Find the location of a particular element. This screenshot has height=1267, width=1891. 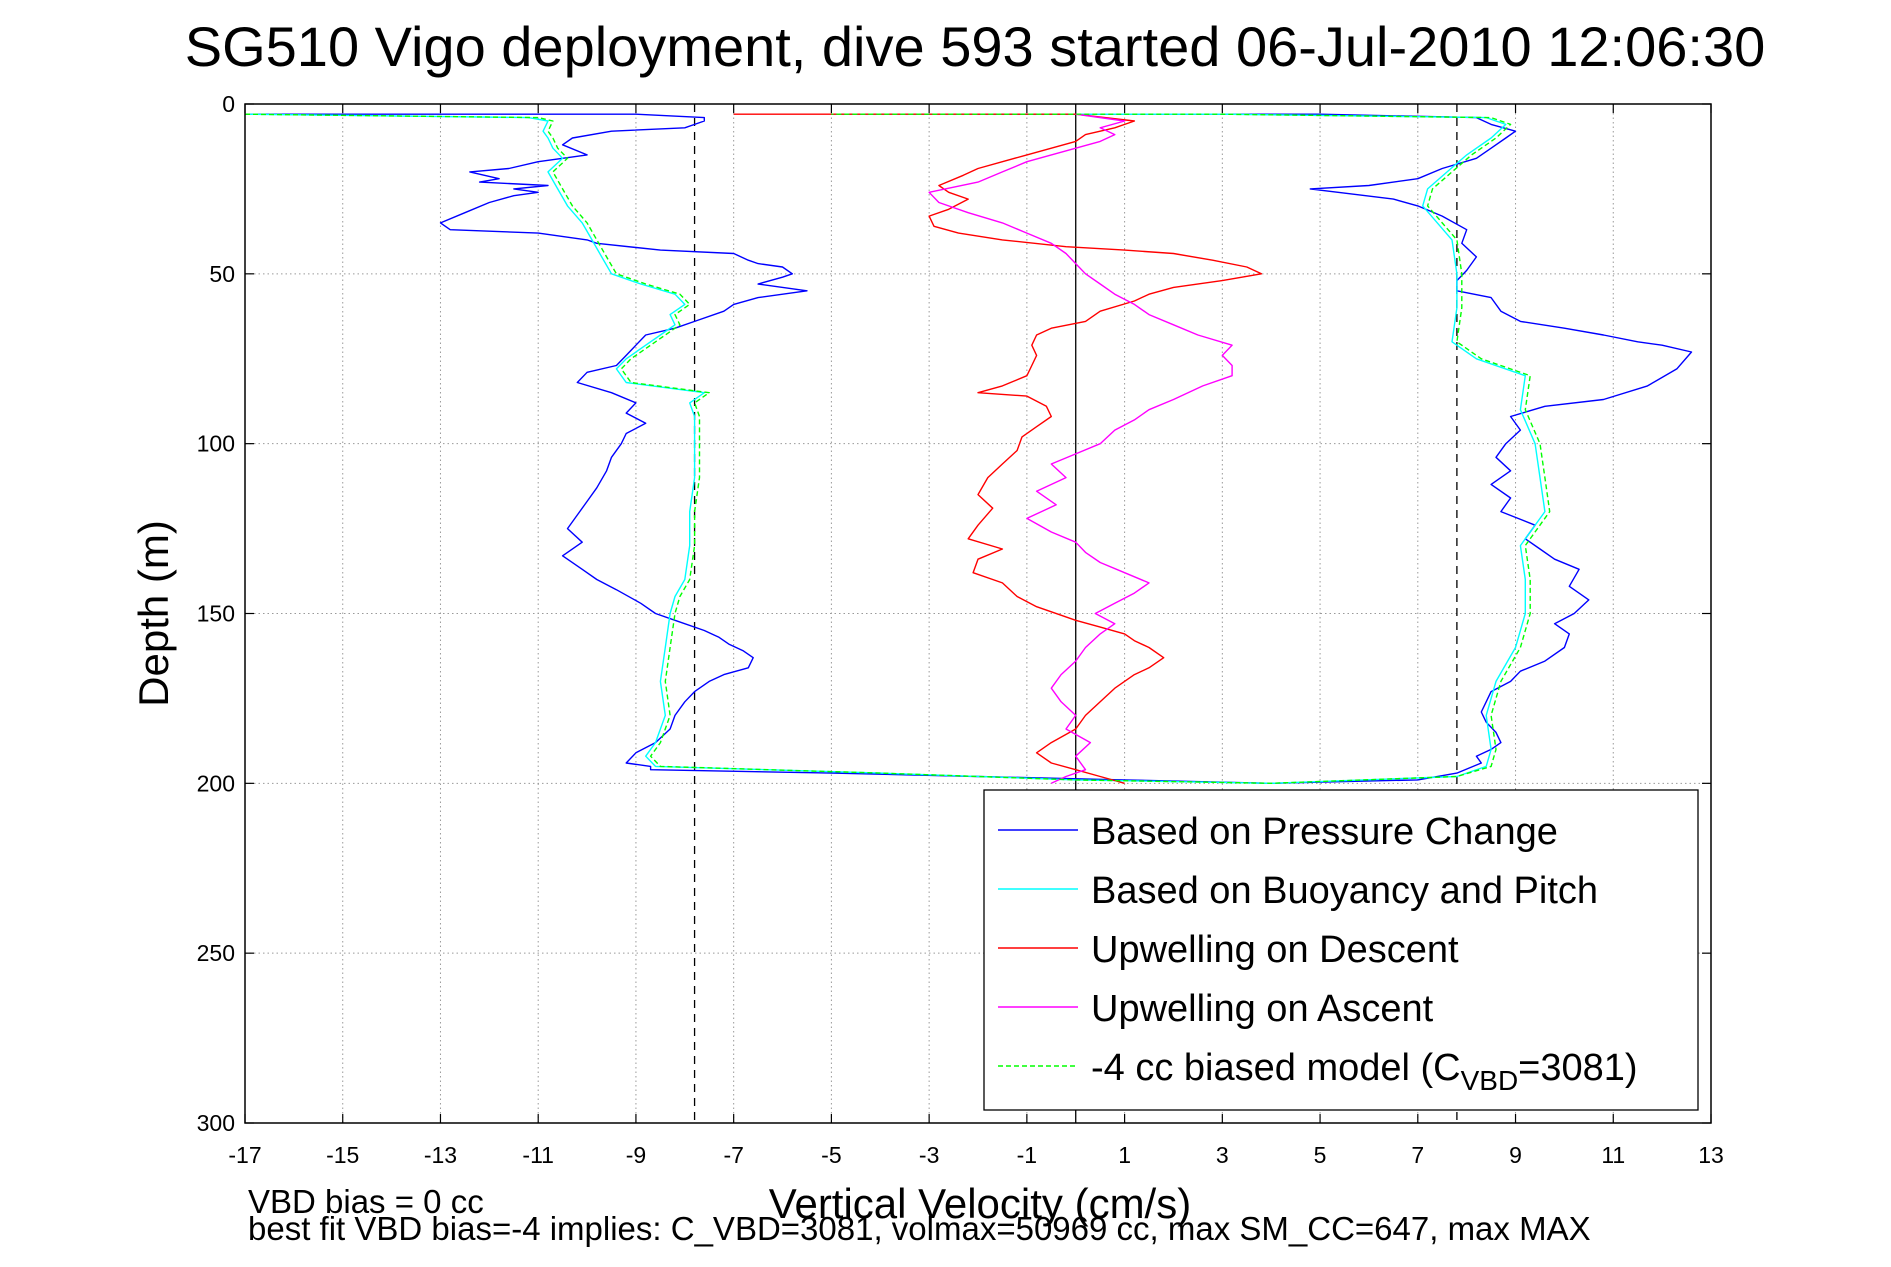

x-tick-label: 11 is located at coordinates (1613, 1155).